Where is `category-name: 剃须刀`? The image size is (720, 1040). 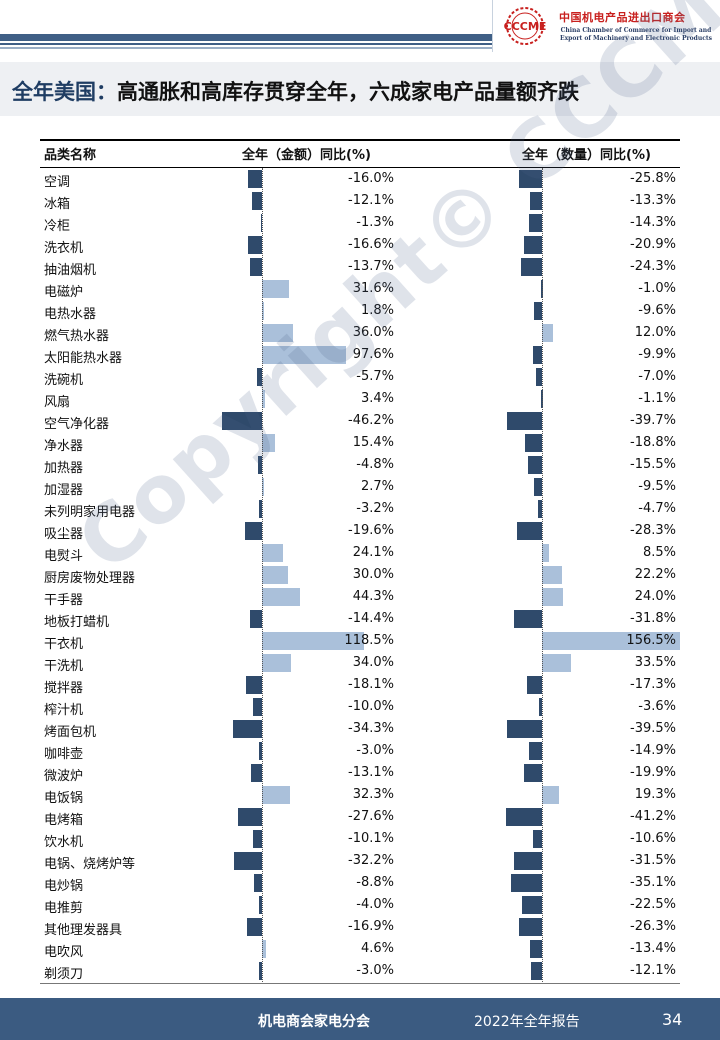
category-name: 剃须刀 is located at coordinates (64, 974).